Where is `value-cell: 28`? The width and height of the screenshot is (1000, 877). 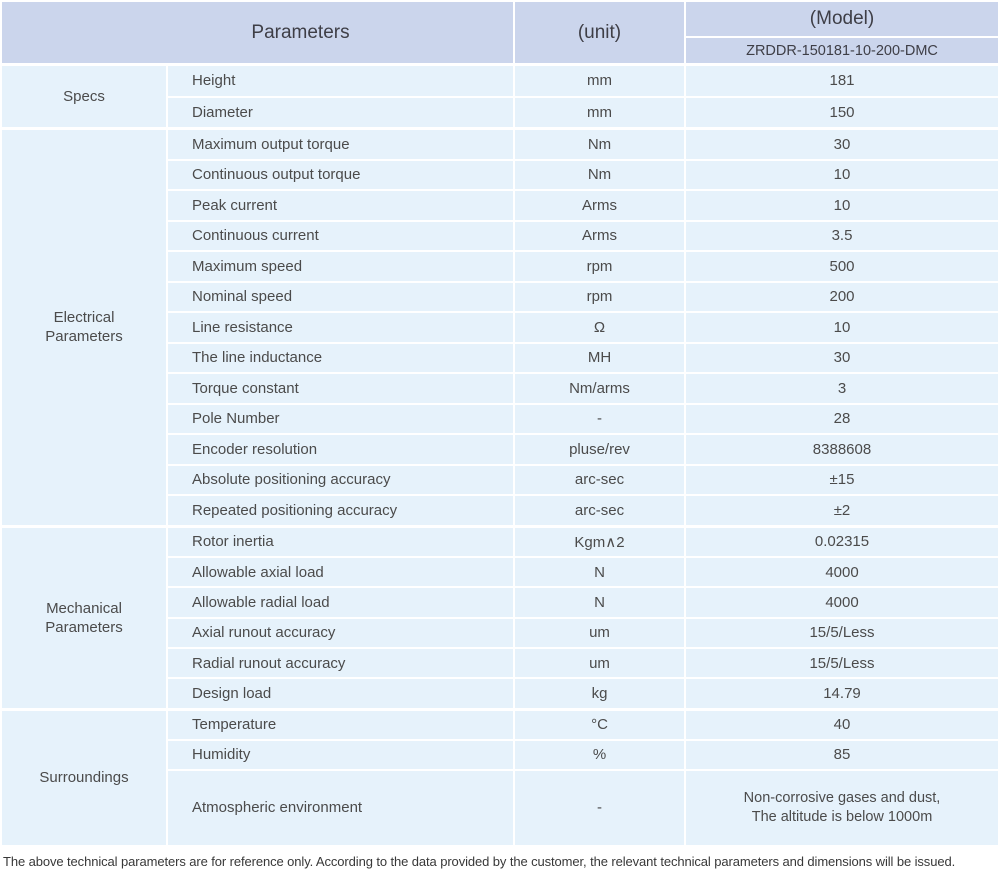
value-cell: 28 is located at coordinates (842, 418).